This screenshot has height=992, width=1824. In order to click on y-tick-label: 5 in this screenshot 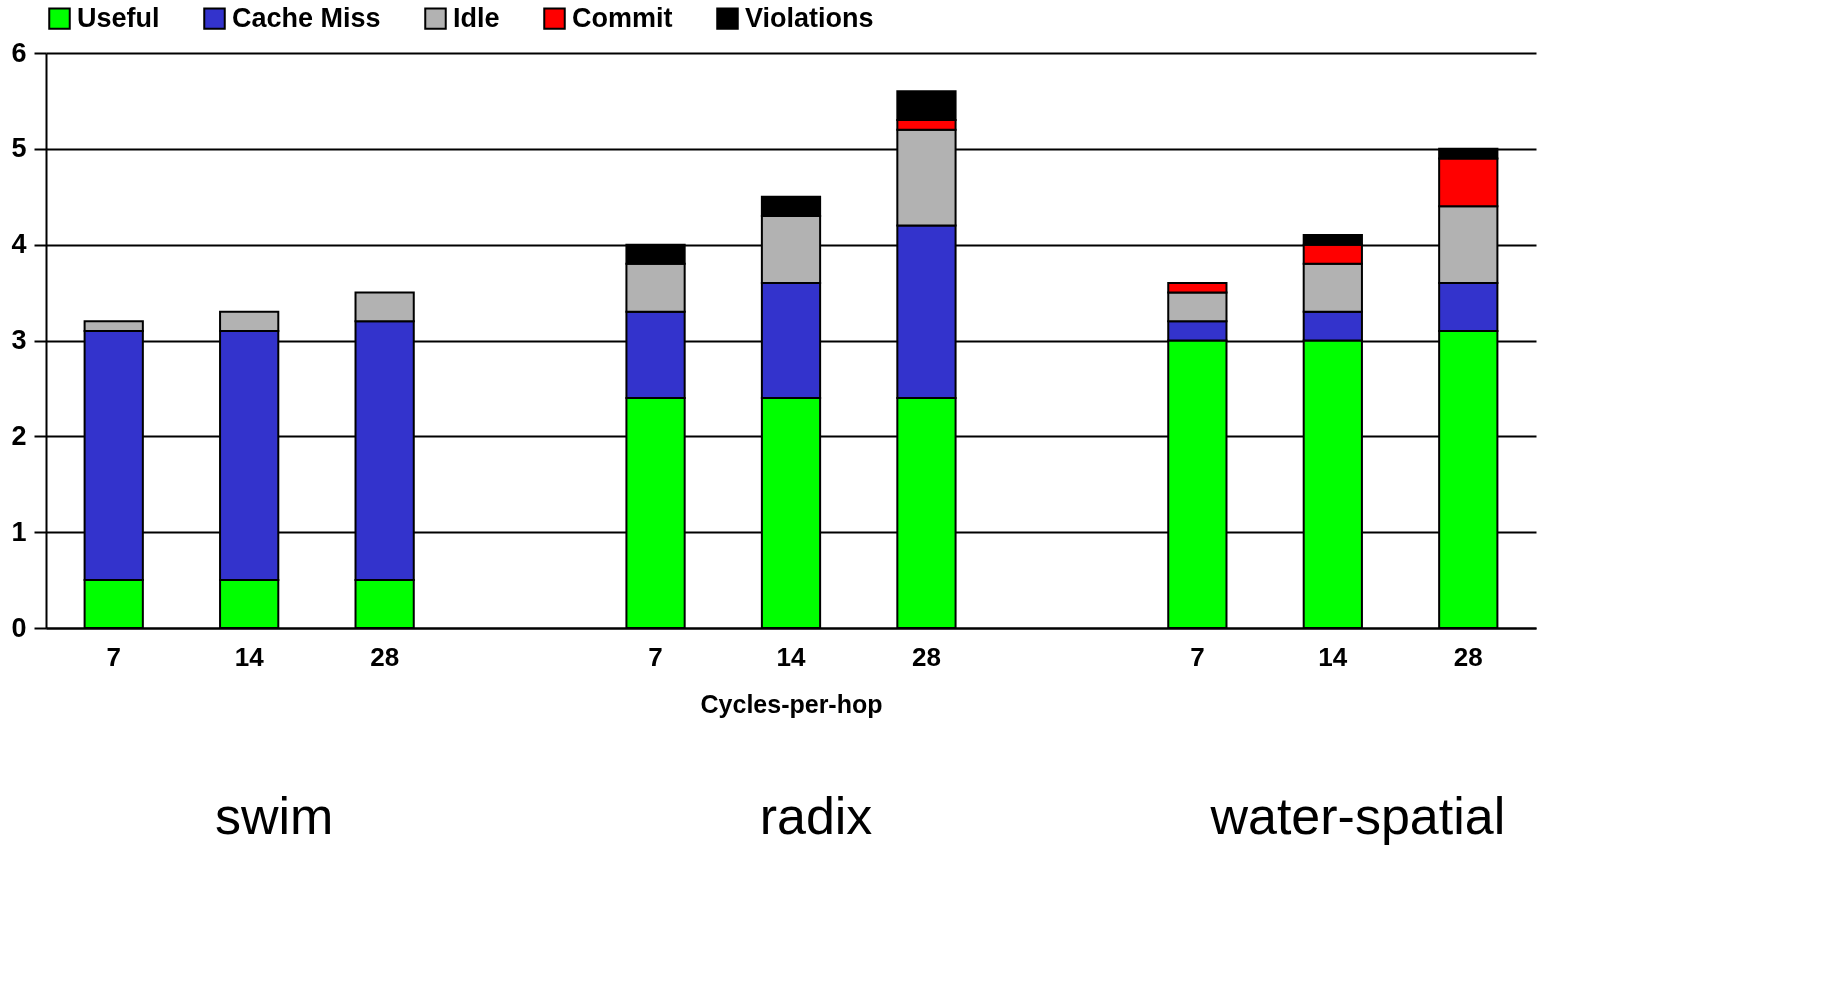, I will do `click(19, 148)`.